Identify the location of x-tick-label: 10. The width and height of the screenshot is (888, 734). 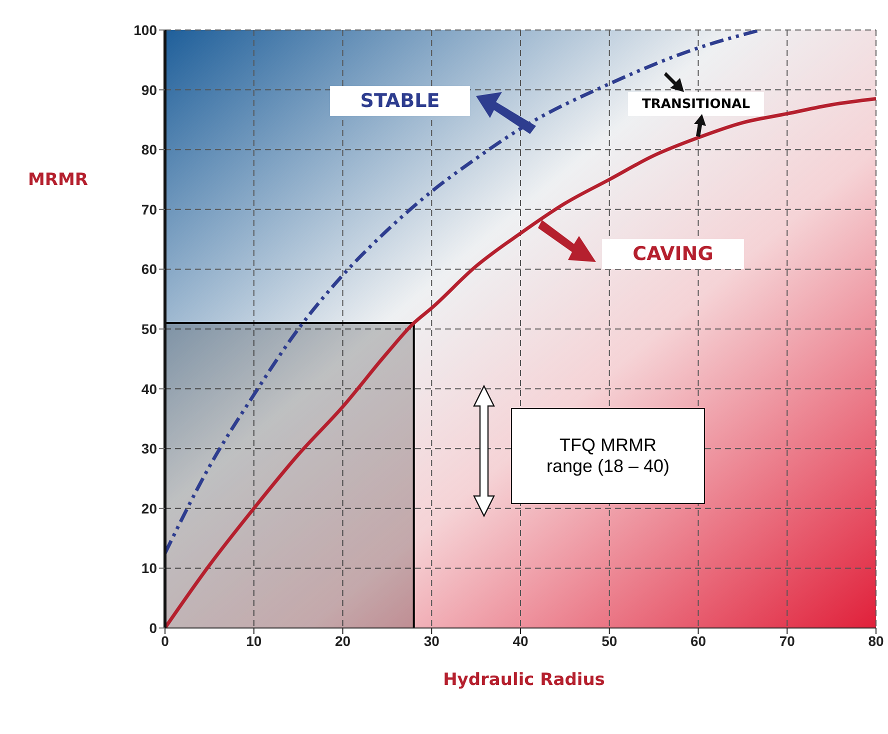
(254, 640).